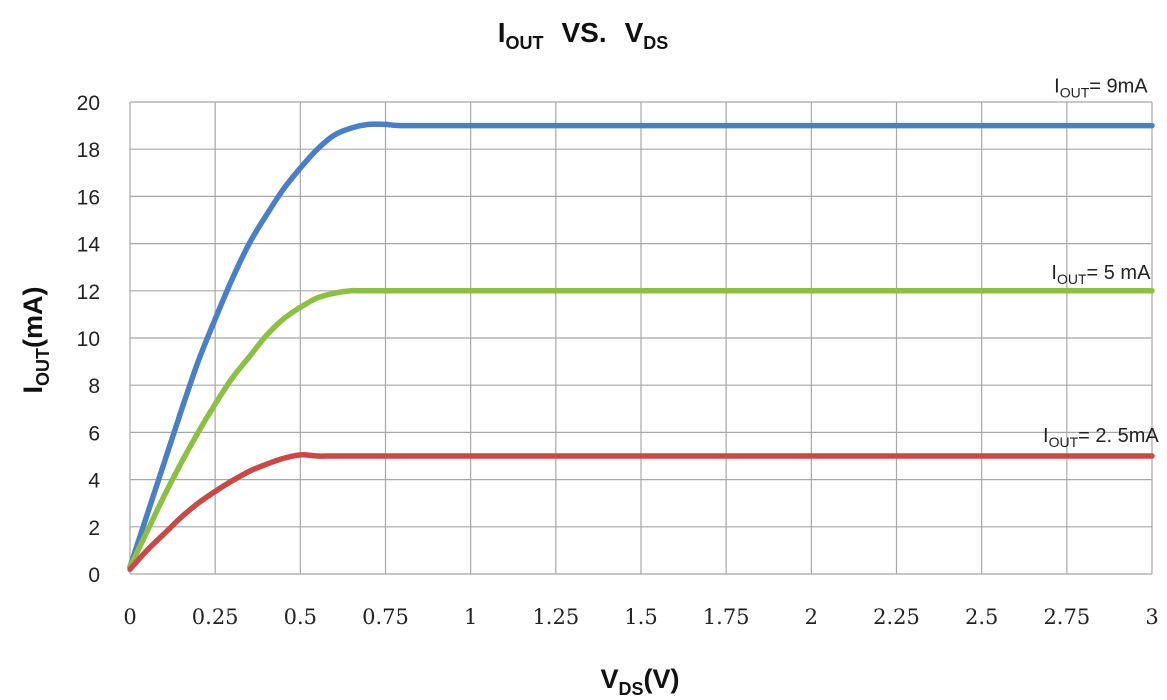  Describe the element at coordinates (981, 617) in the screenshot. I see `x-tick-label: 2.5` at that location.